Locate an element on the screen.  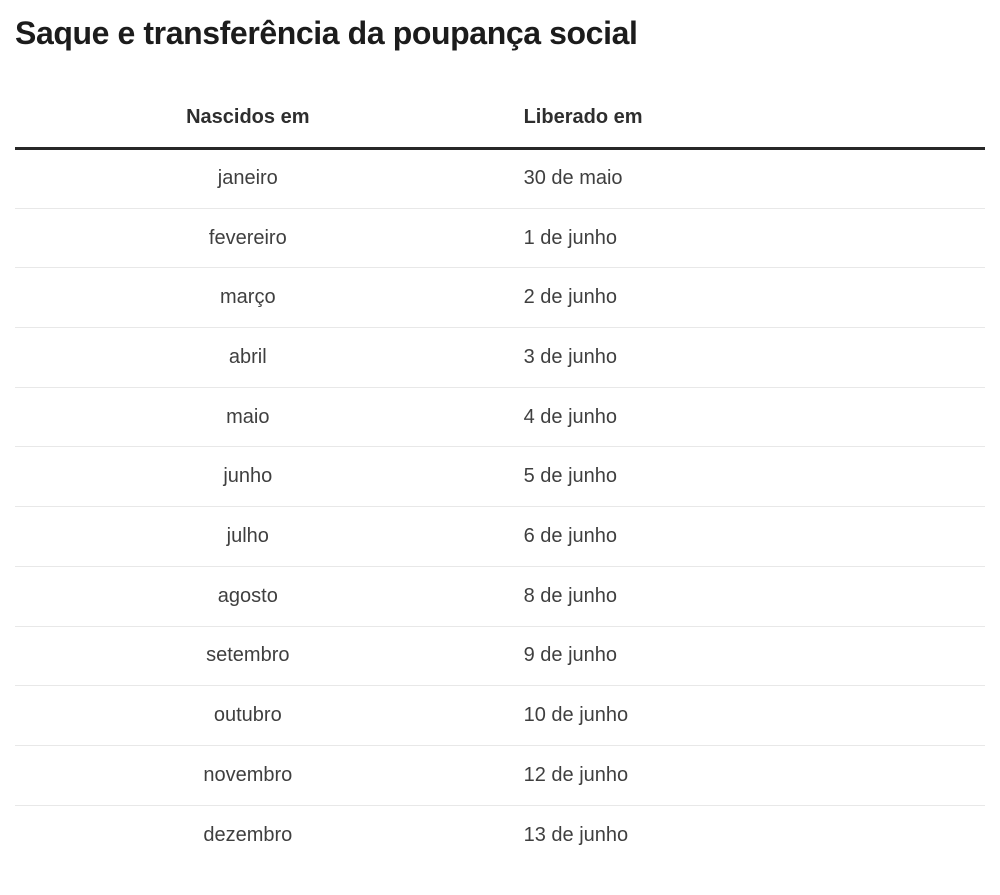
release-date-cell: 1 de junho is located at coordinates (570, 237).